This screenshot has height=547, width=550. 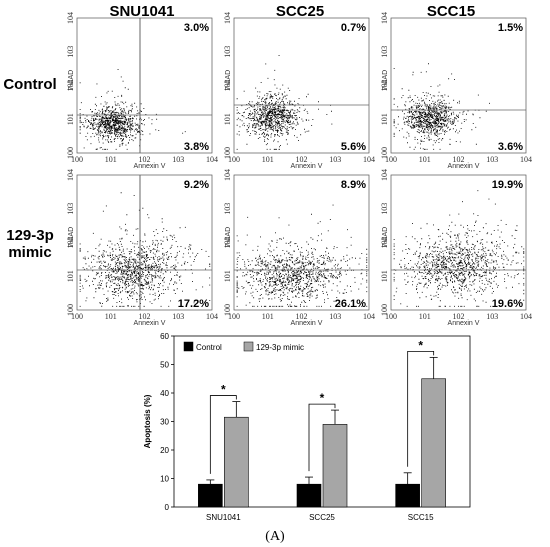 What do you see at coordinates (164, 450) in the screenshot?
I see `y-tick-label: 20` at bounding box center [164, 450].